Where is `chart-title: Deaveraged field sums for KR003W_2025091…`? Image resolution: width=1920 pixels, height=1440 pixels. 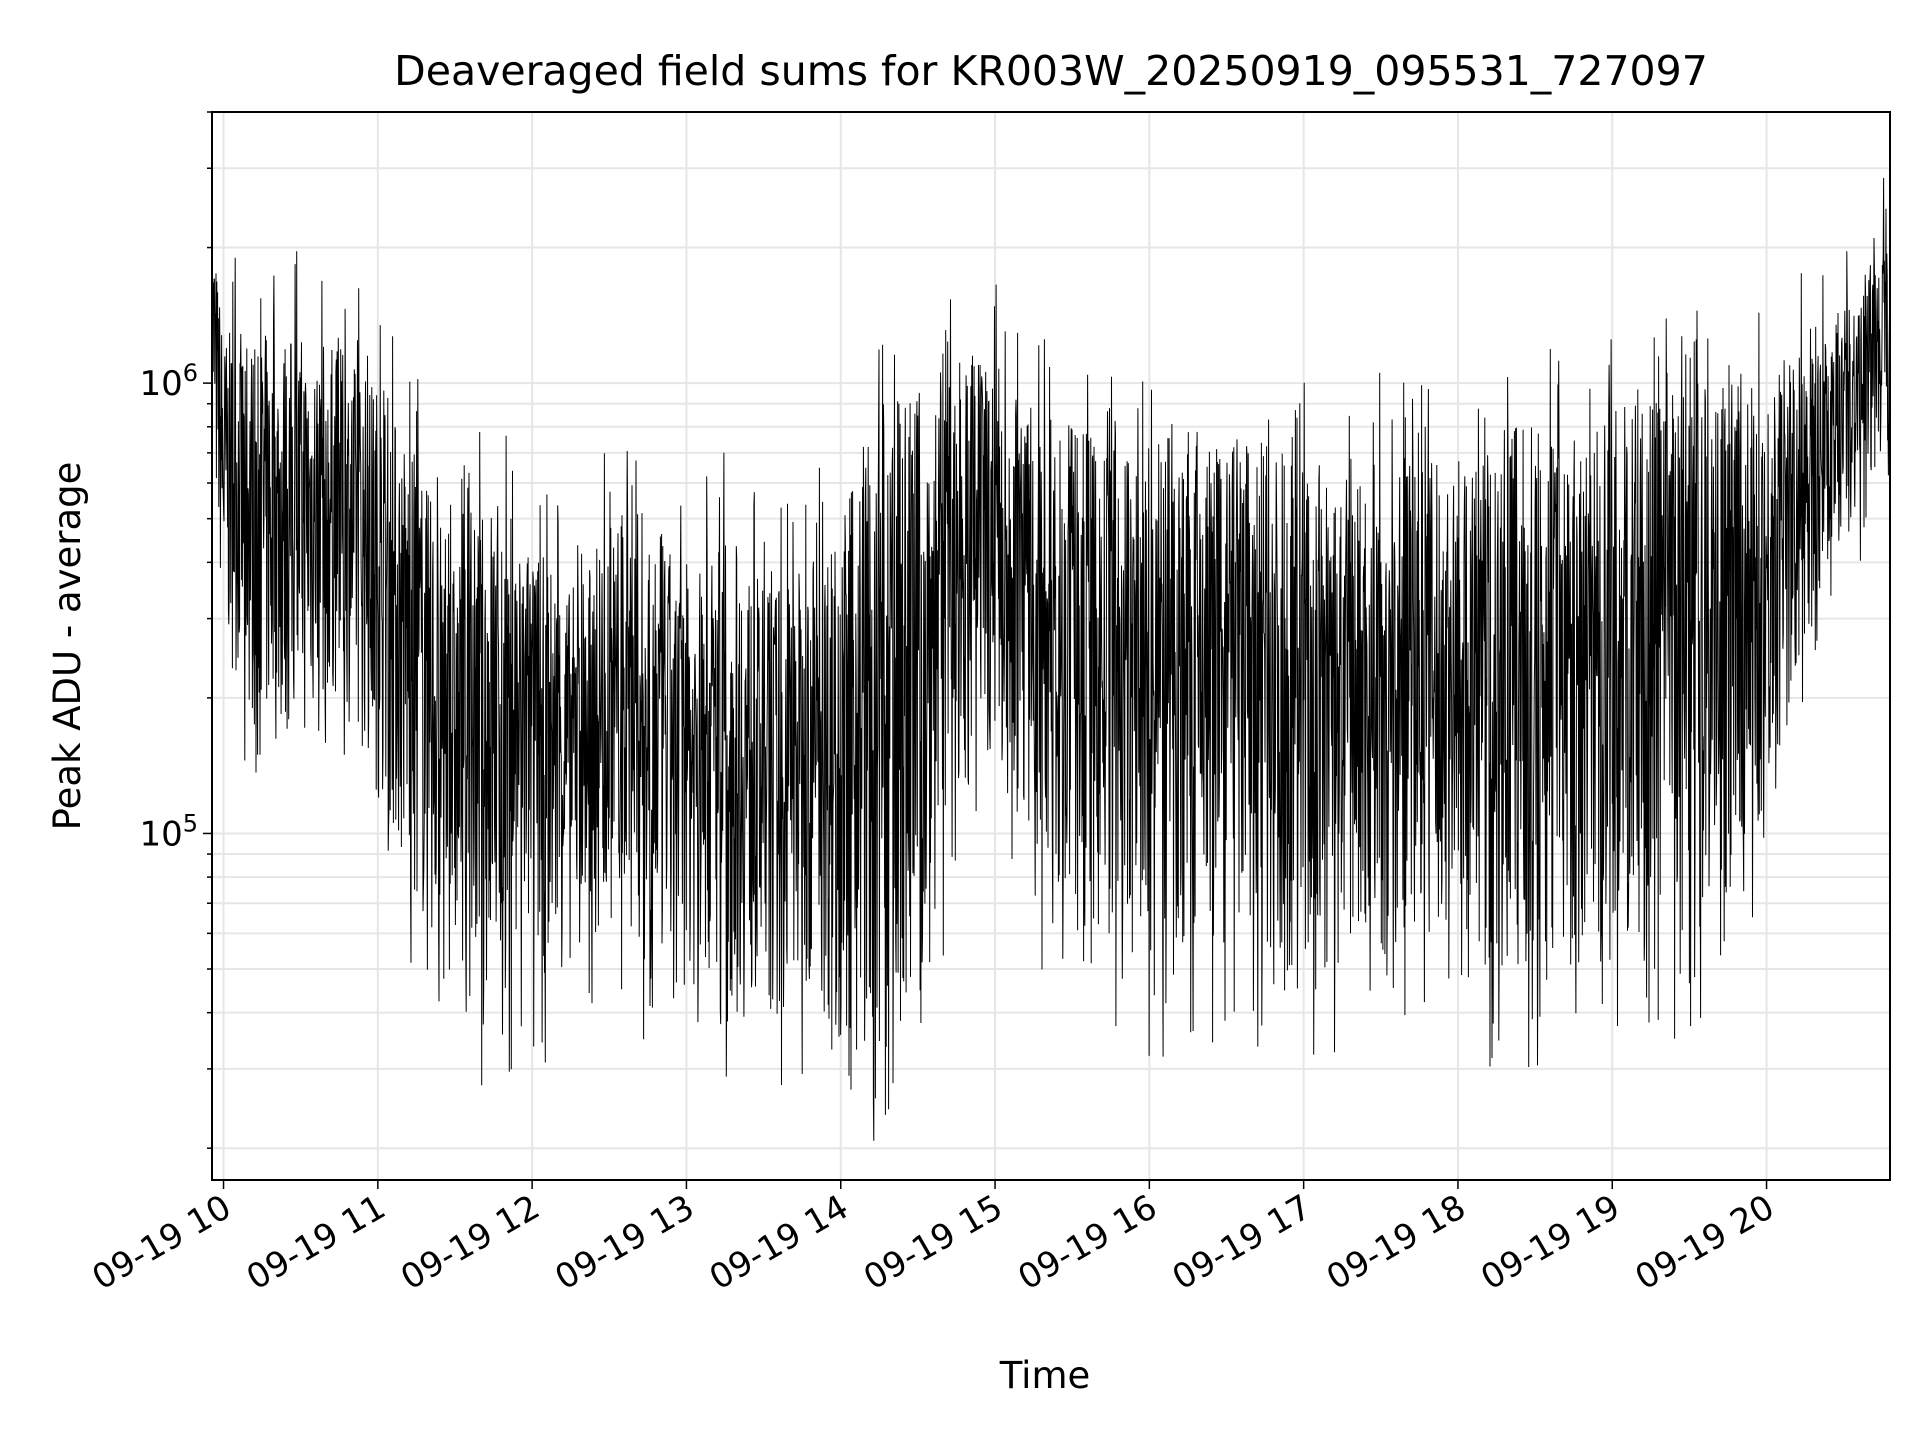 chart-title: Deaveraged field sums for KR003W_2025091… is located at coordinates (1051, 71).